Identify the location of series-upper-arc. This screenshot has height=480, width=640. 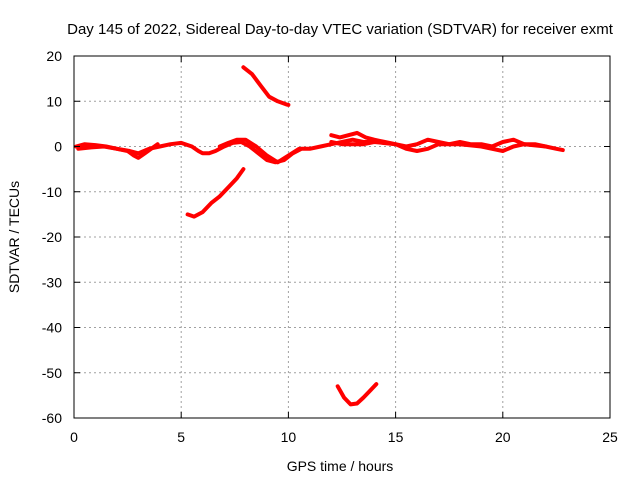
(266, 86).